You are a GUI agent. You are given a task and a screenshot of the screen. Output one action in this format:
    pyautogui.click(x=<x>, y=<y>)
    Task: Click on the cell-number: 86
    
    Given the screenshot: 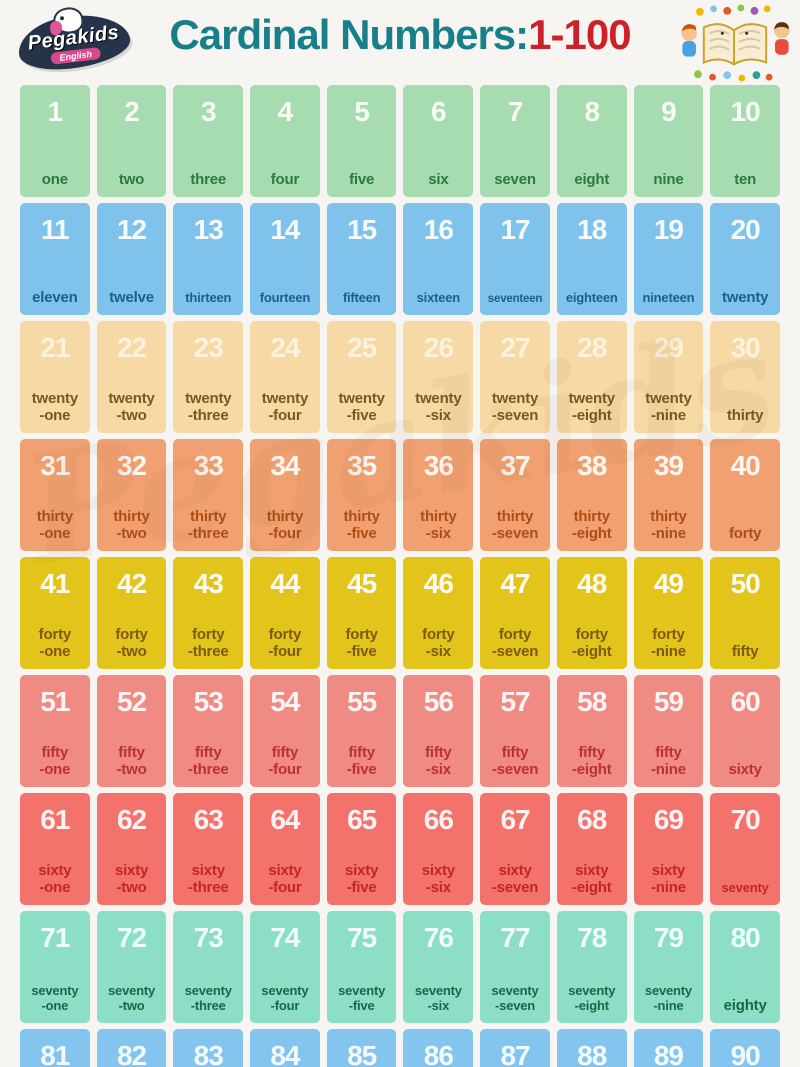 What is the action you would take?
    pyautogui.click(x=438, y=1053)
    